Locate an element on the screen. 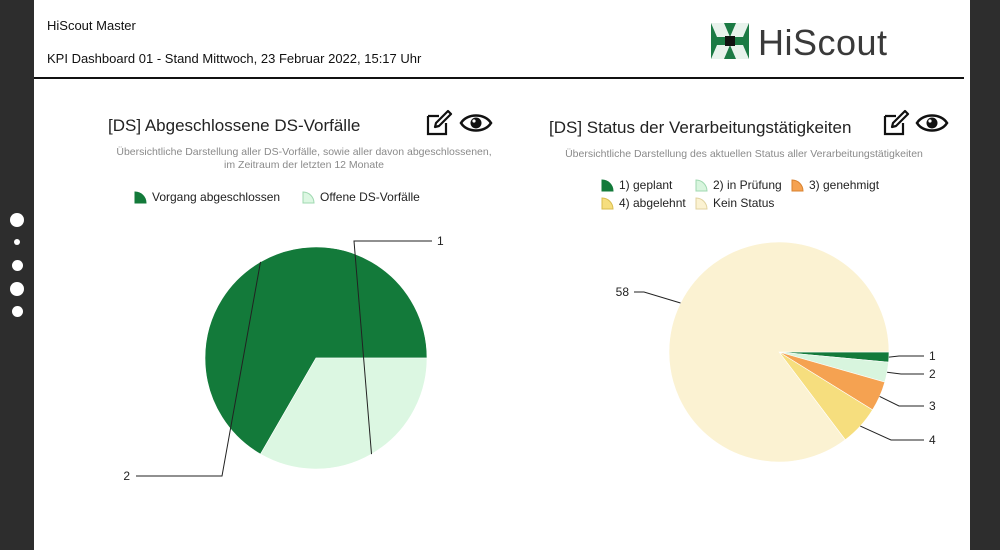  chart-title: [DS] Status der Verarbeitungstätigkeiten is located at coordinates (700, 127).